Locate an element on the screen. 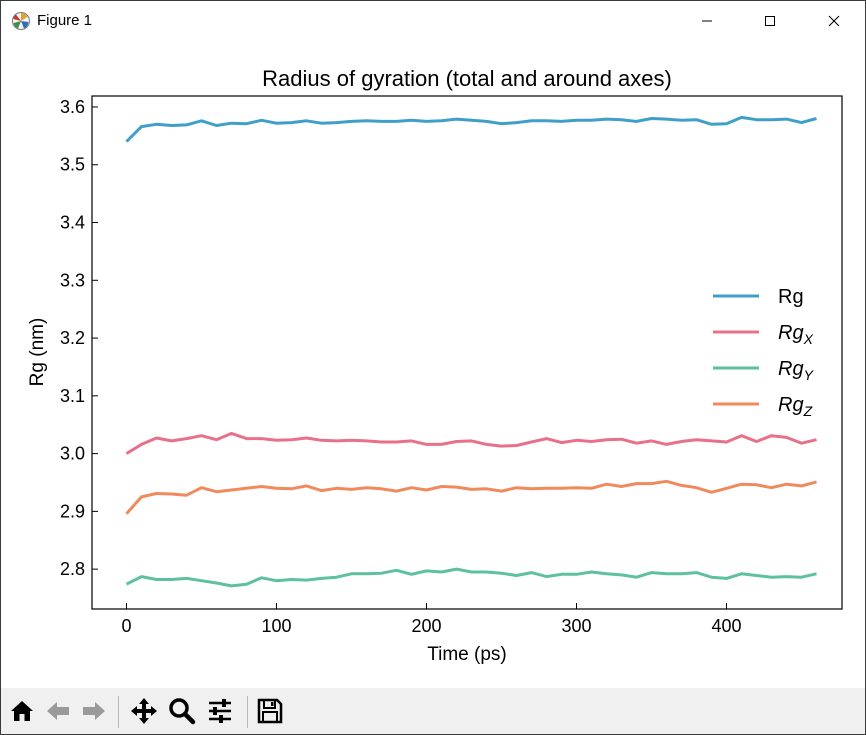  y-axis-label: Rg (nm) is located at coordinates (37, 352).